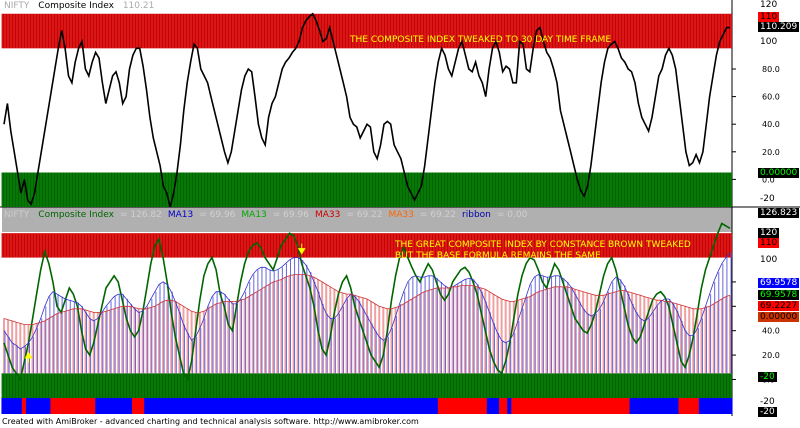  Describe the element at coordinates (476, 215) in the screenshot. I see `pane2-legend-item: ribbon` at that location.